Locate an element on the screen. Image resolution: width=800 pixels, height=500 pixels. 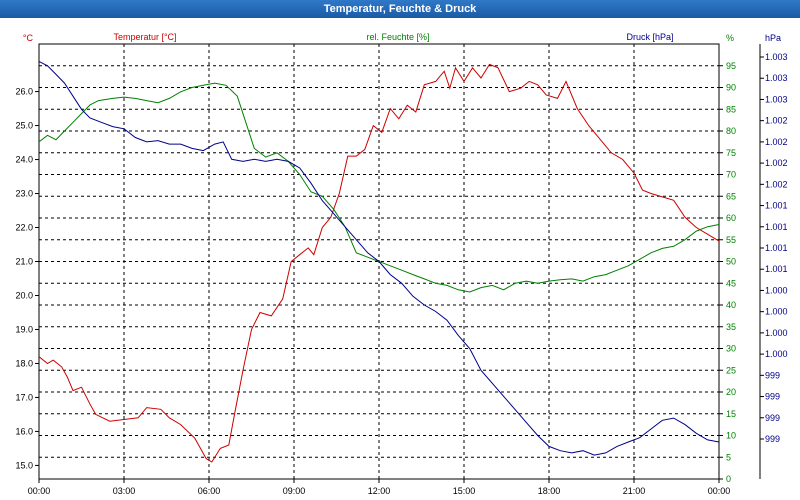
humidity-tick-label: 95 is located at coordinates (731, 66).